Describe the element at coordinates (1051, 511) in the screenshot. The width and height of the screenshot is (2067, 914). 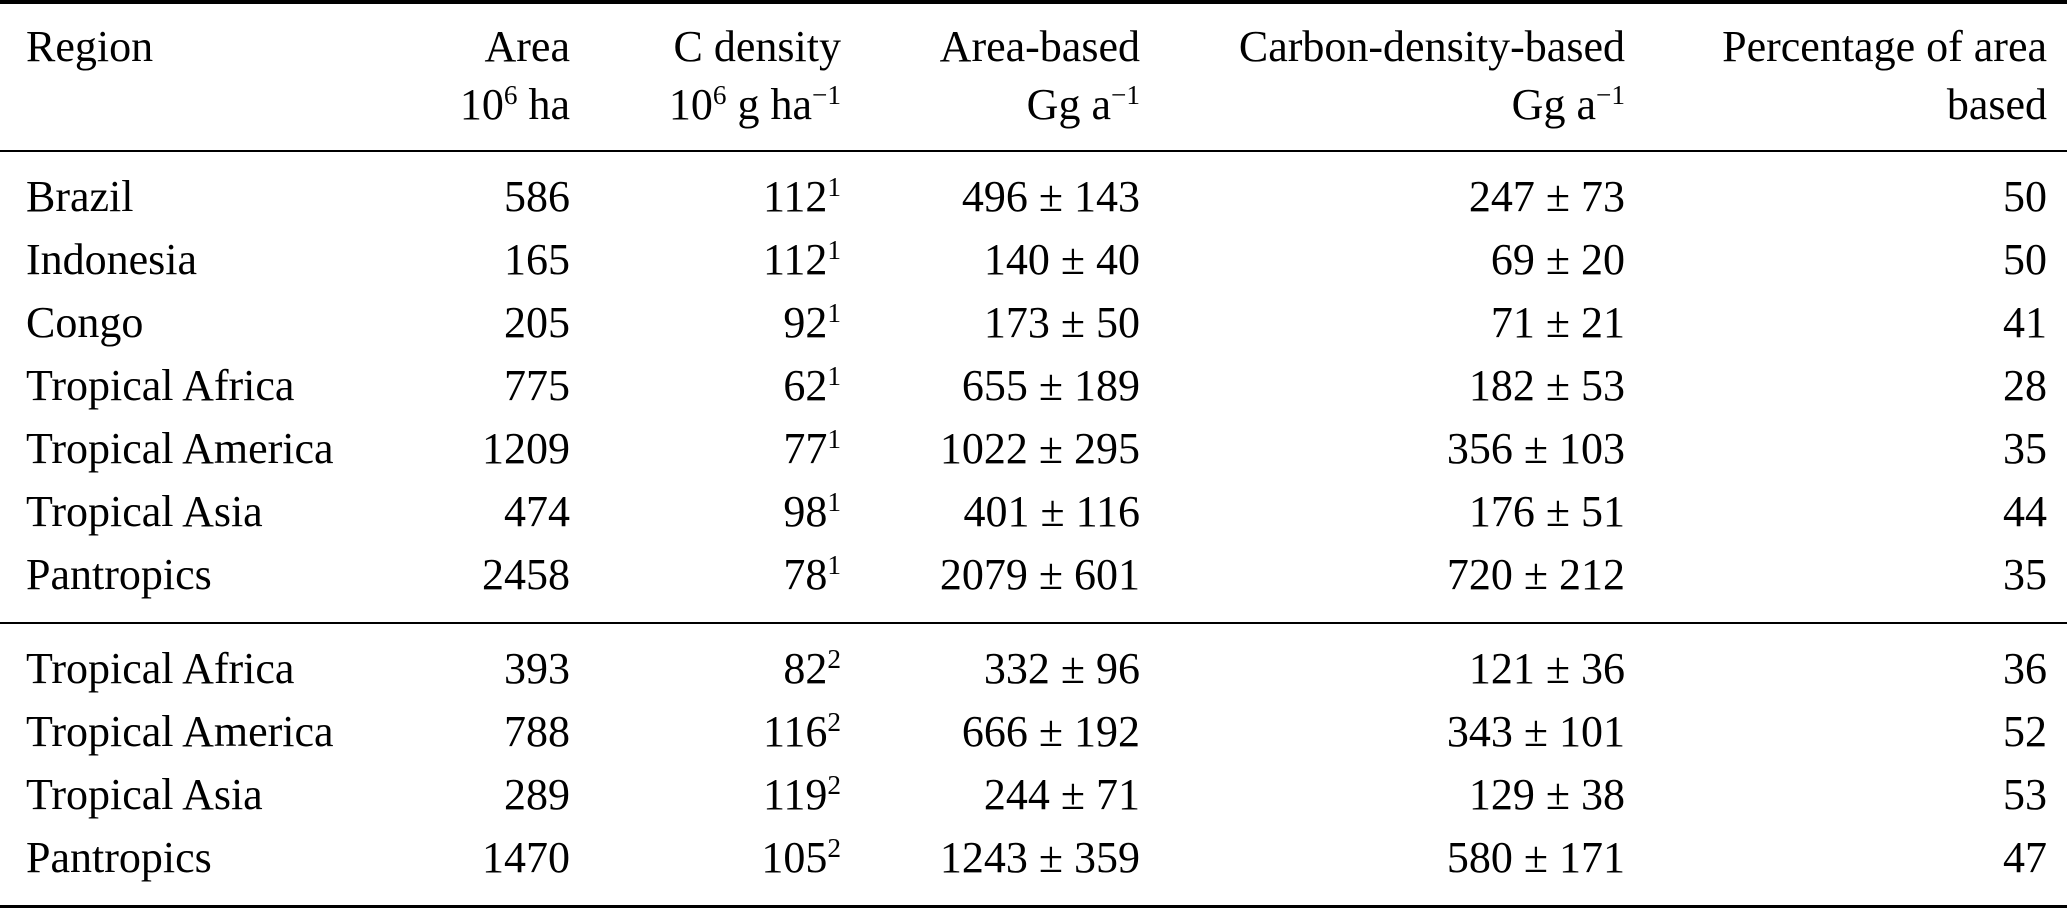
I see `cell-area-based: 401 ± 116` at that location.